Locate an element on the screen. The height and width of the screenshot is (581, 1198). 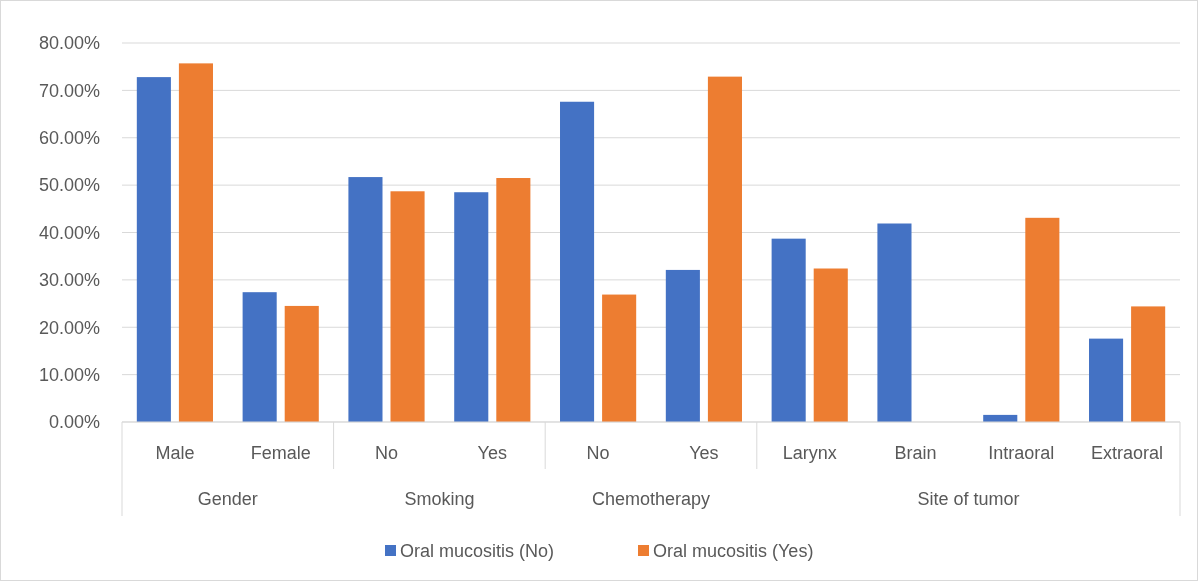
x-tick-label: Male is located at coordinates (175, 453).